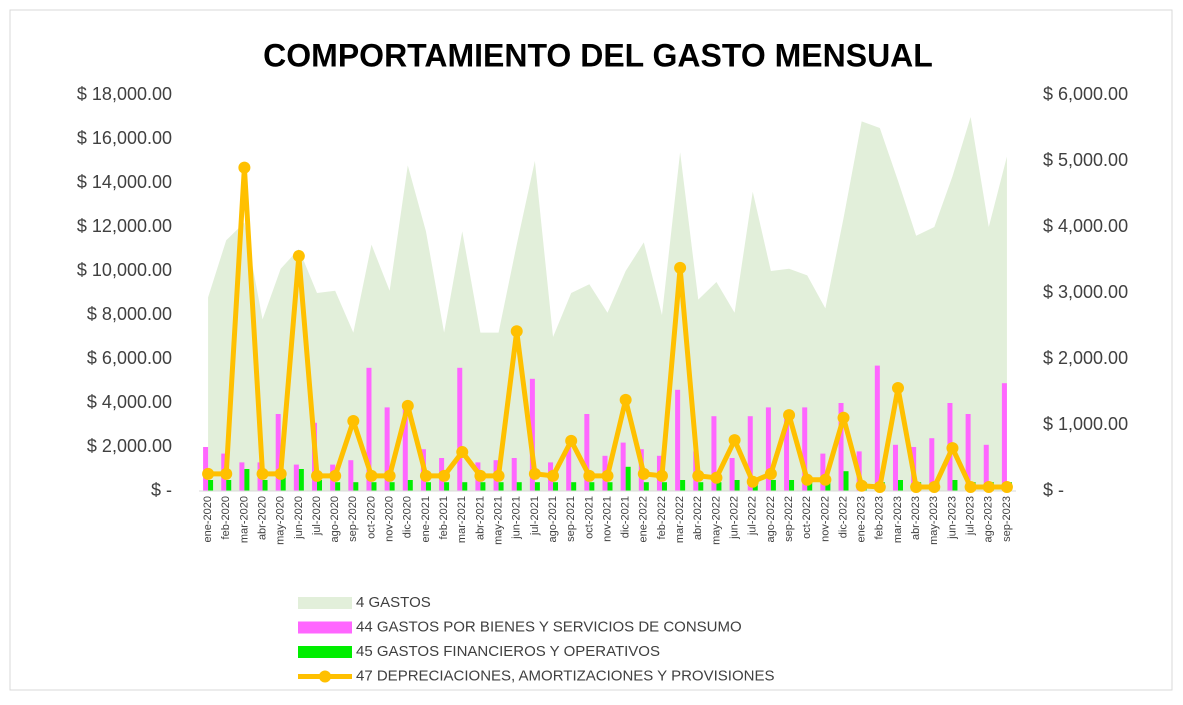 This screenshot has height=705, width=1183. Describe the element at coordinates (371, 517) in the screenshot. I see `x-tick-label: oct-2020` at that location.